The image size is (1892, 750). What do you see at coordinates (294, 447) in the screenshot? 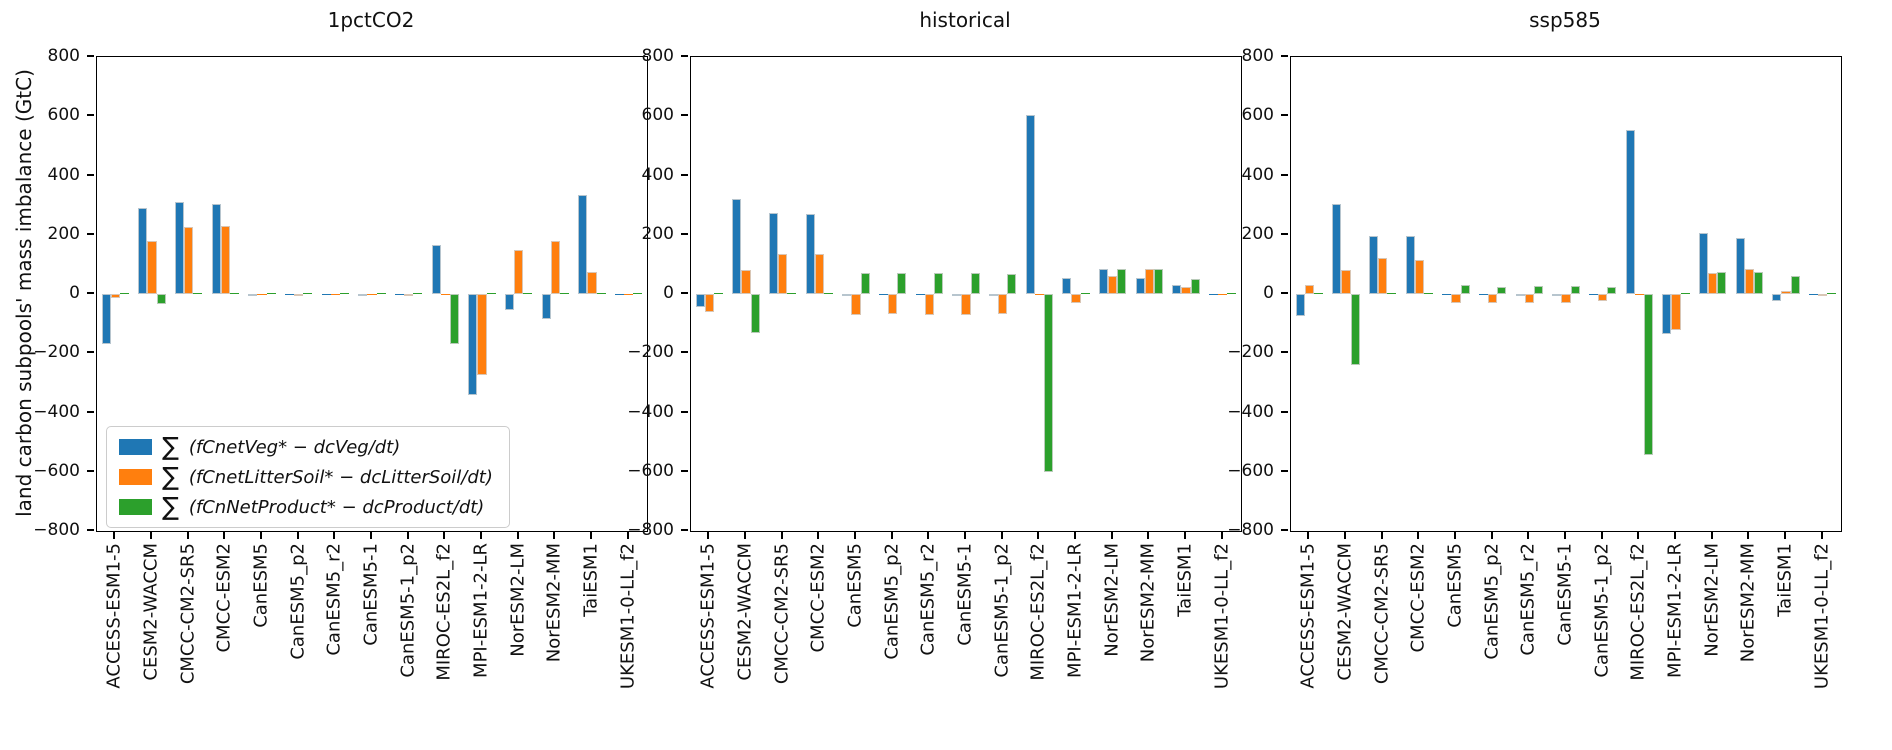
I see `legend-label: (fCnetVeg* − dcVeg/dt)` at bounding box center [294, 447].